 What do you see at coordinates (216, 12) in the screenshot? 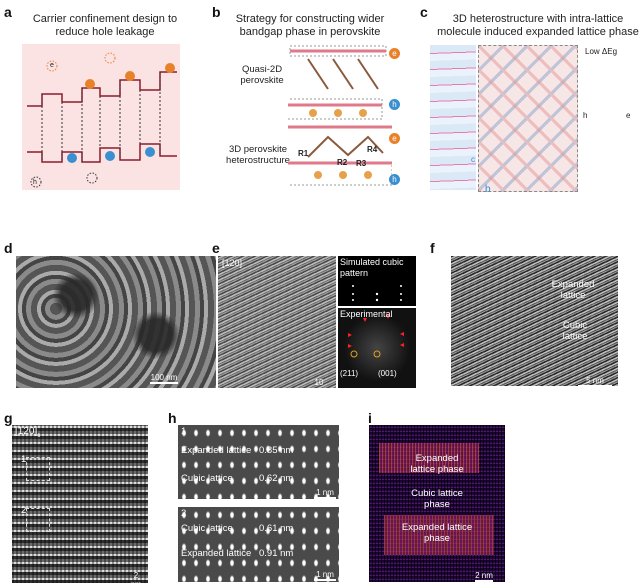
I see `panel-label-b: b` at bounding box center [216, 12].